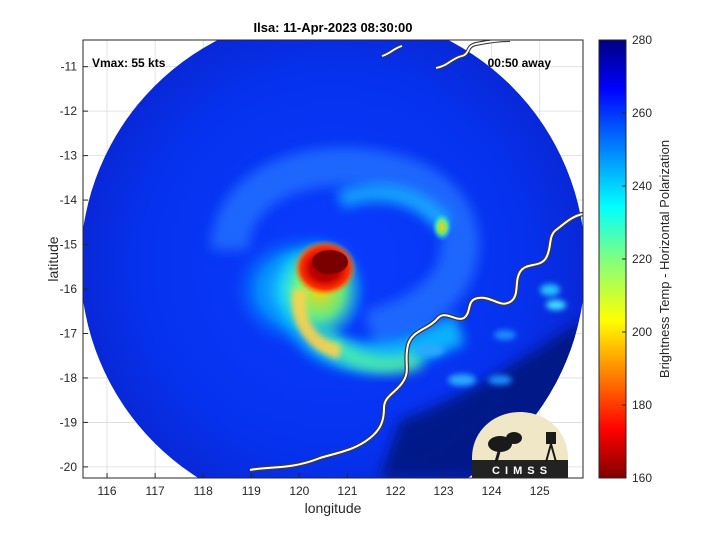 The height and width of the screenshot is (540, 720). What do you see at coordinates (299, 491) in the screenshot?
I see `x-tick-label: 120` at bounding box center [299, 491].